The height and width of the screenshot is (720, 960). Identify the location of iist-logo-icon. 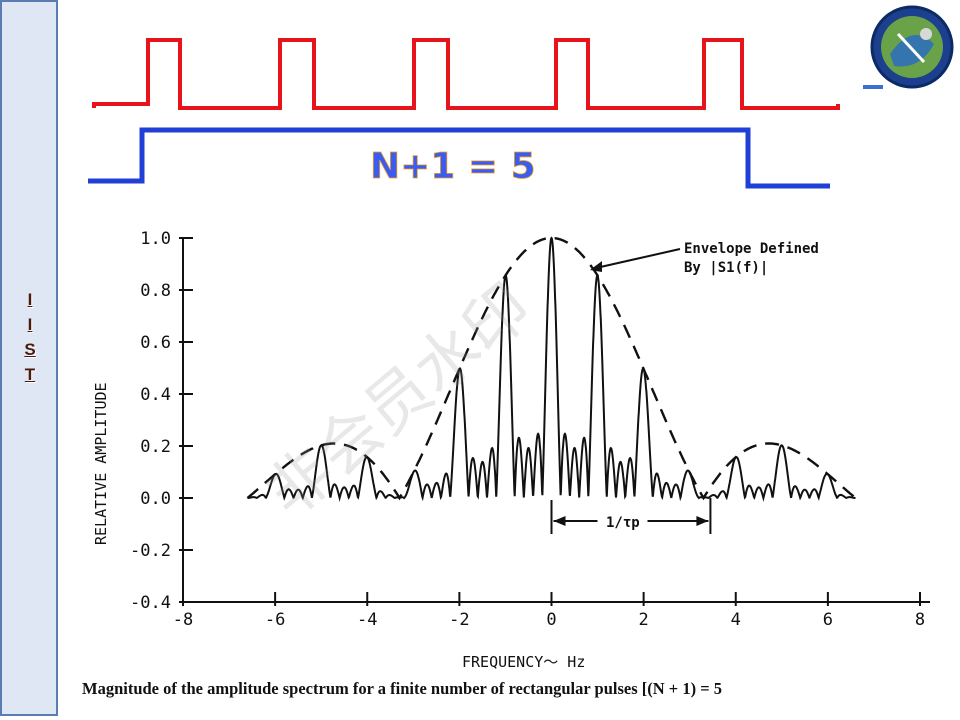
(912, 47).